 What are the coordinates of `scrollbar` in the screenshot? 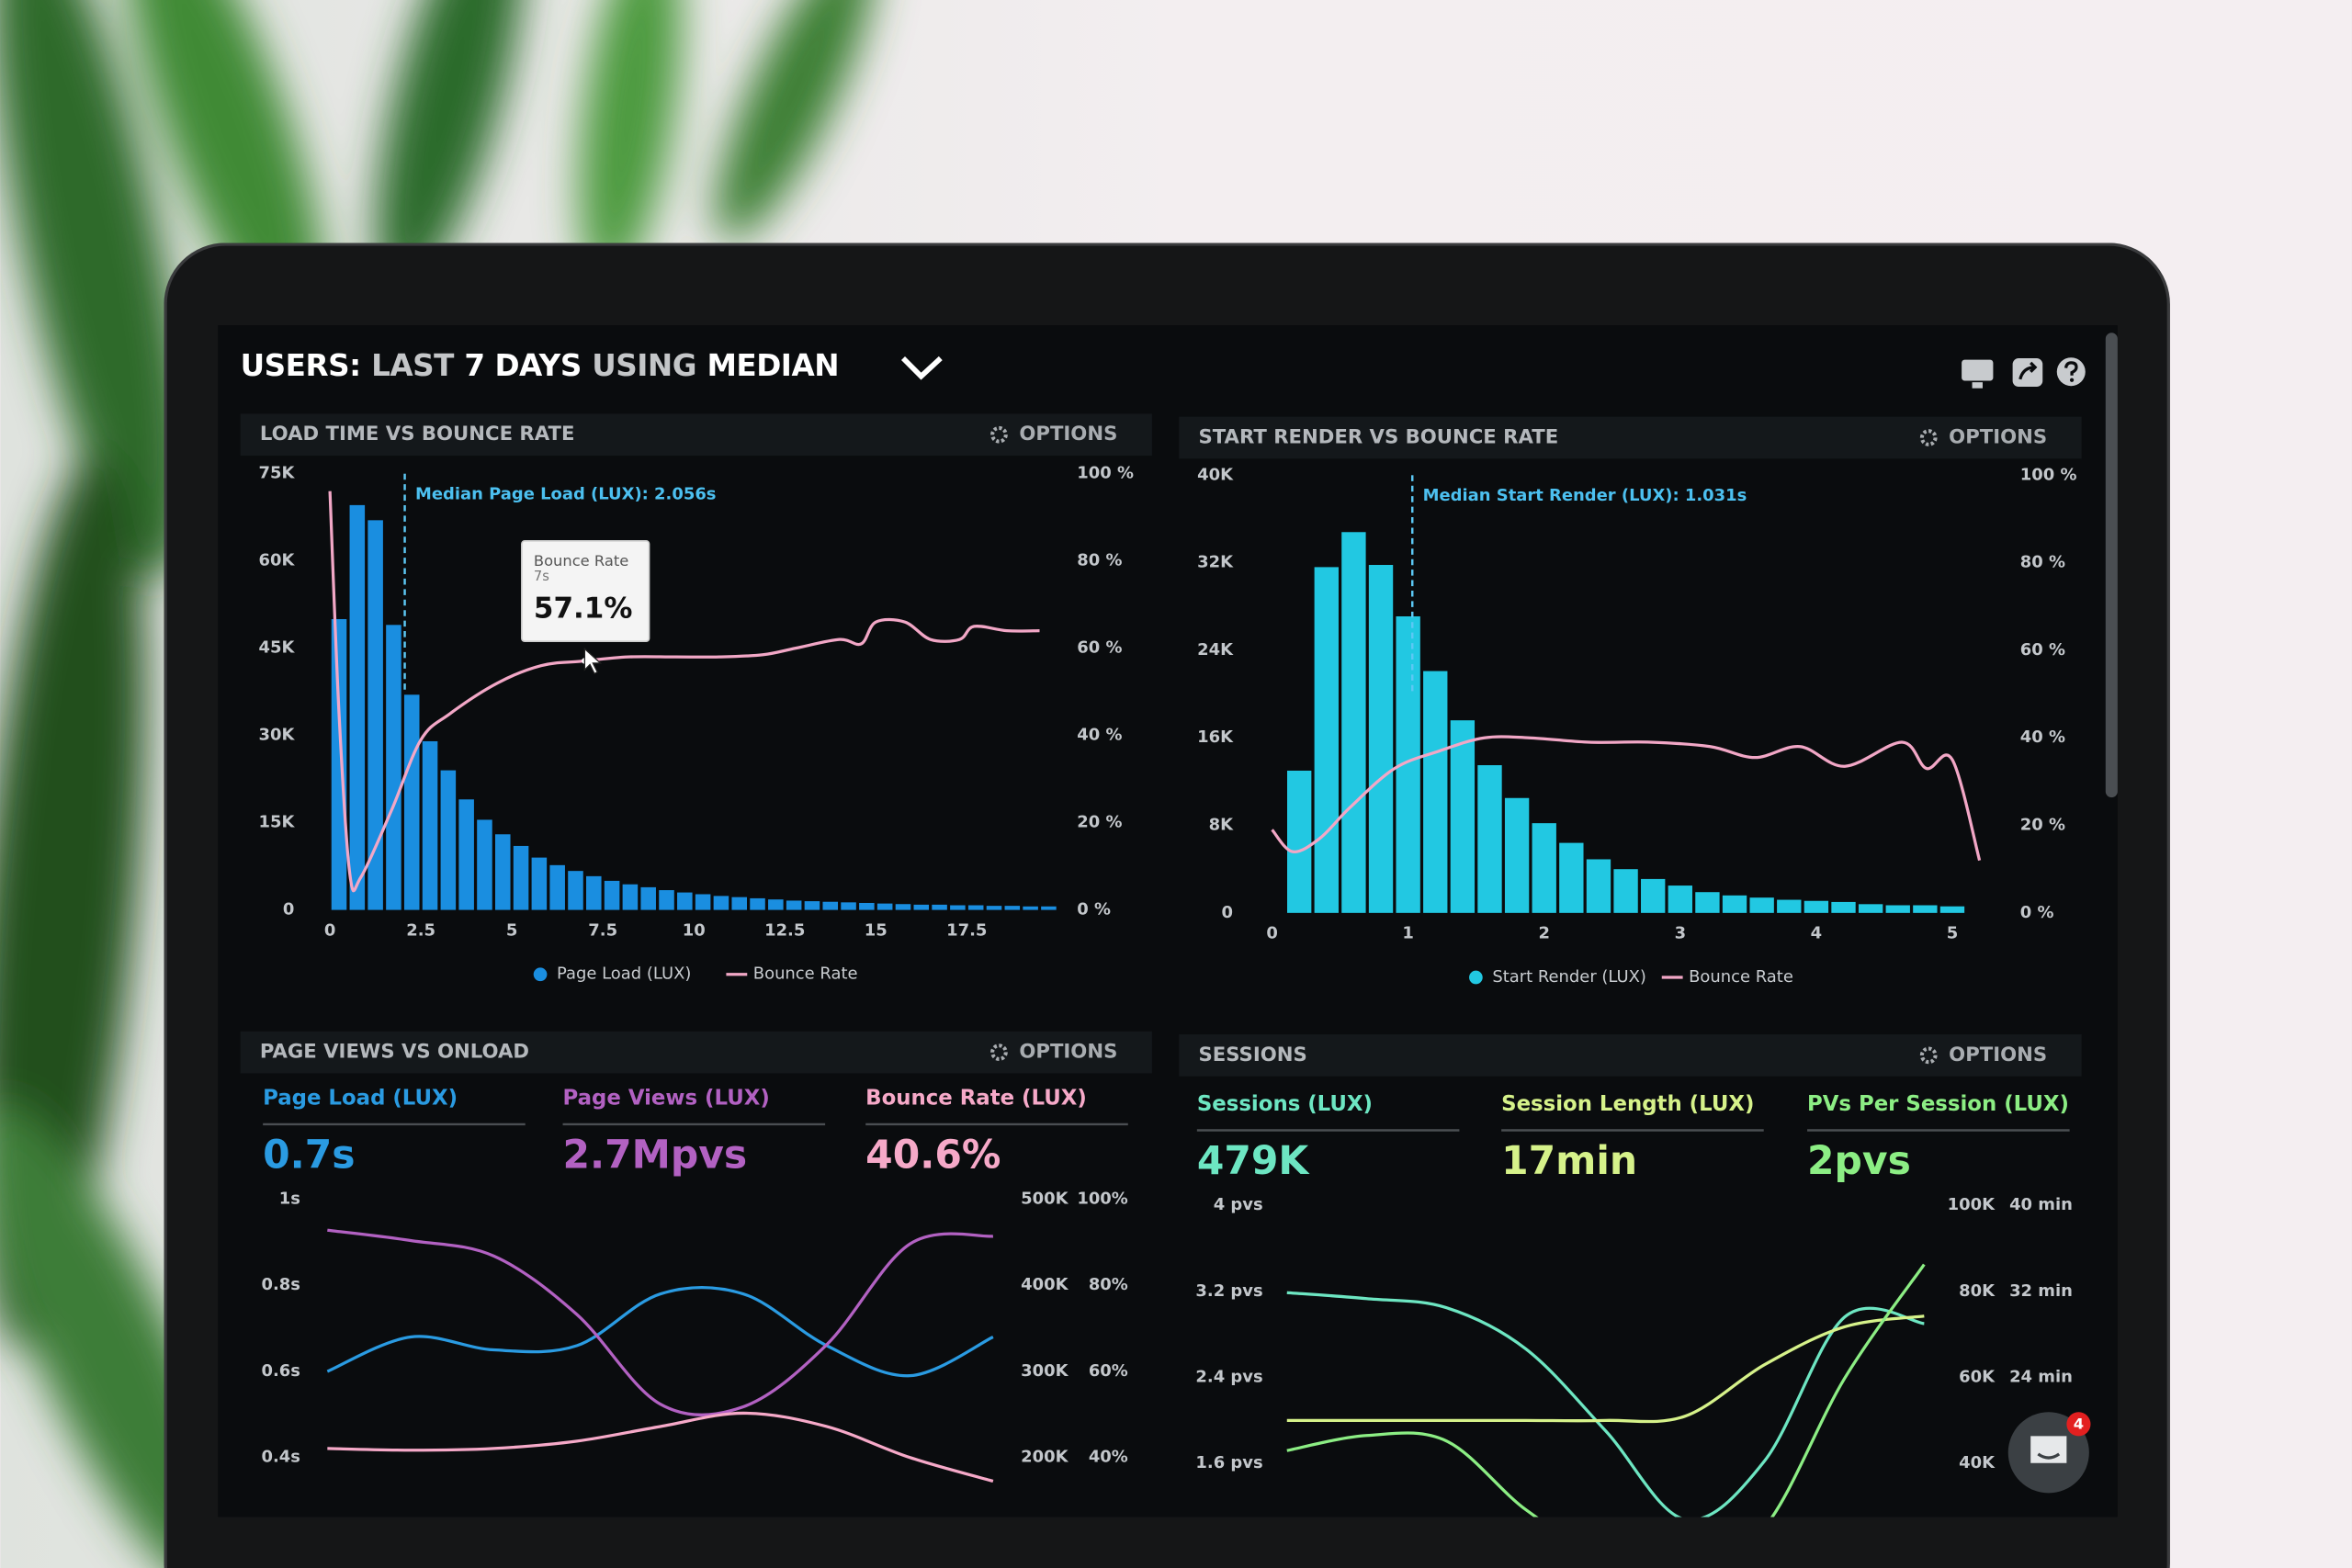 It's located at (2112, 565).